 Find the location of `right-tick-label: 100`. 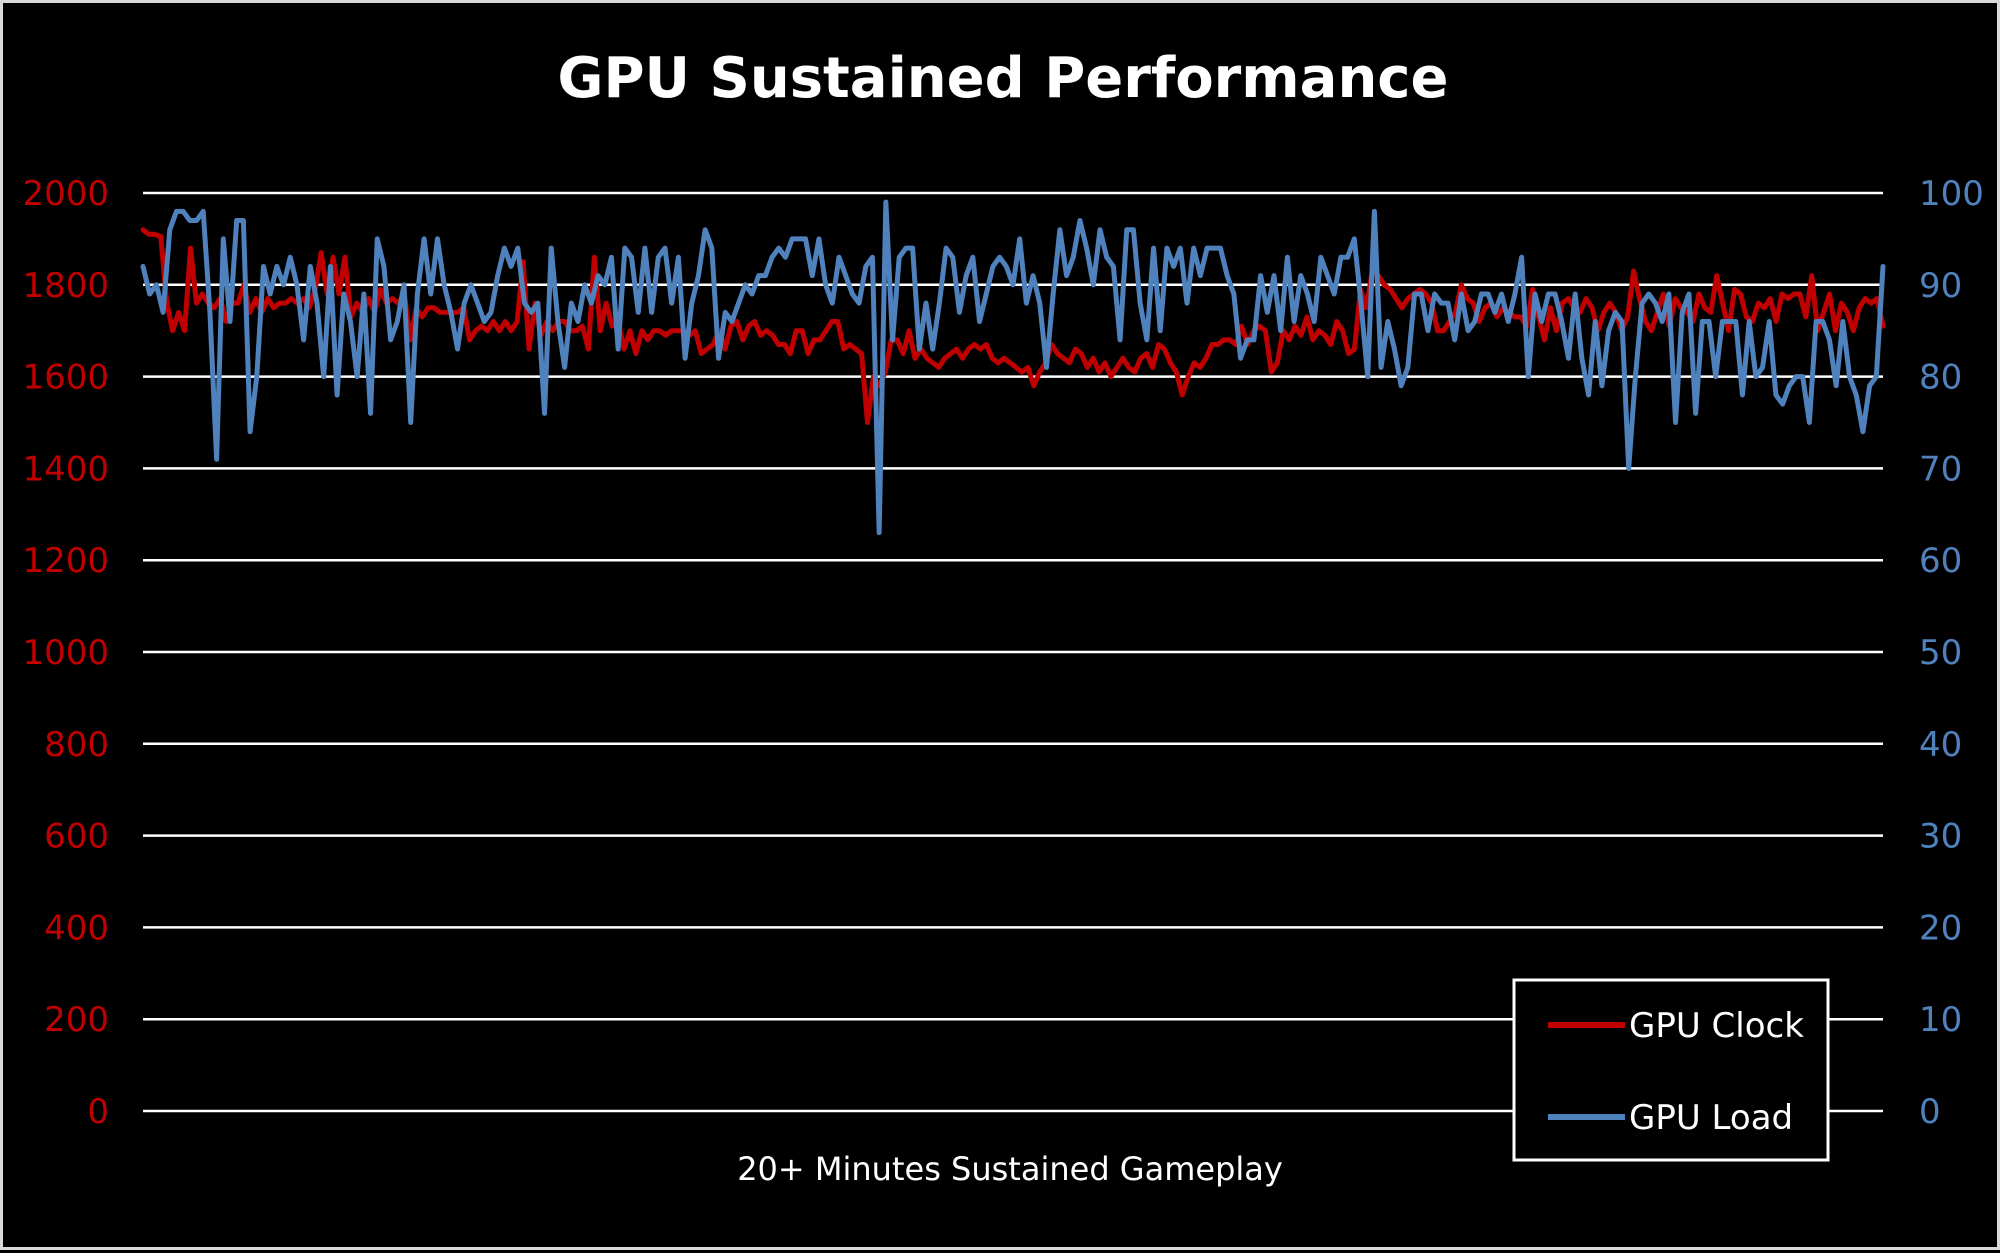

right-tick-label: 100 is located at coordinates (1951, 194).